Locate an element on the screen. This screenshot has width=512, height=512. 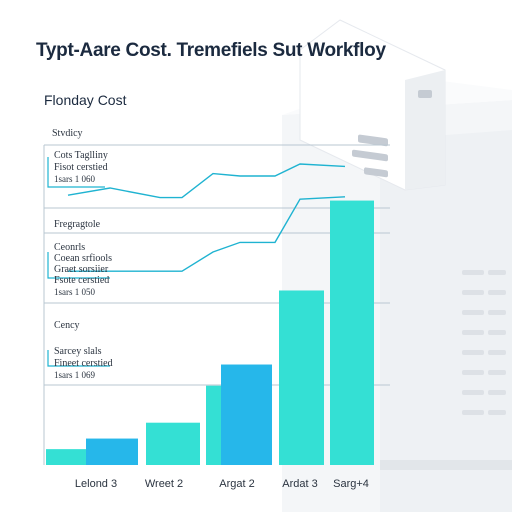
annotation-2-line2: Coean srfiools is located at coordinates (83, 258).